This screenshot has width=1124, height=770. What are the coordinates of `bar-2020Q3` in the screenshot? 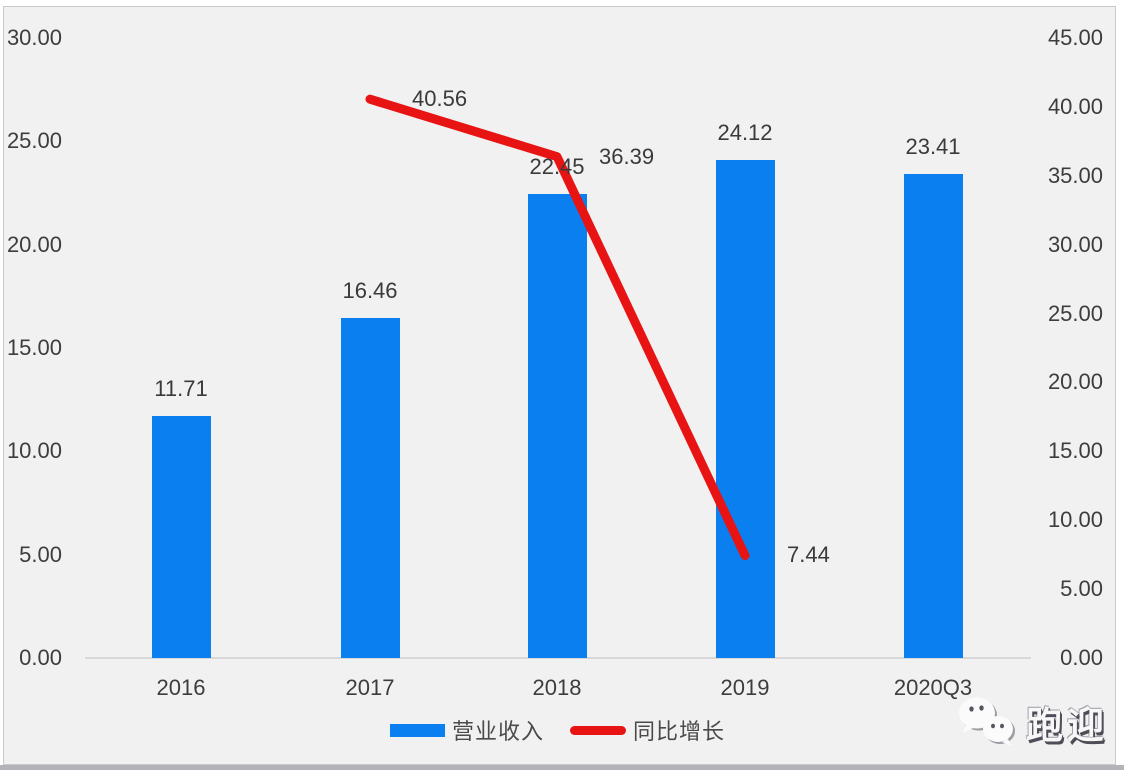 It's located at (933, 416).